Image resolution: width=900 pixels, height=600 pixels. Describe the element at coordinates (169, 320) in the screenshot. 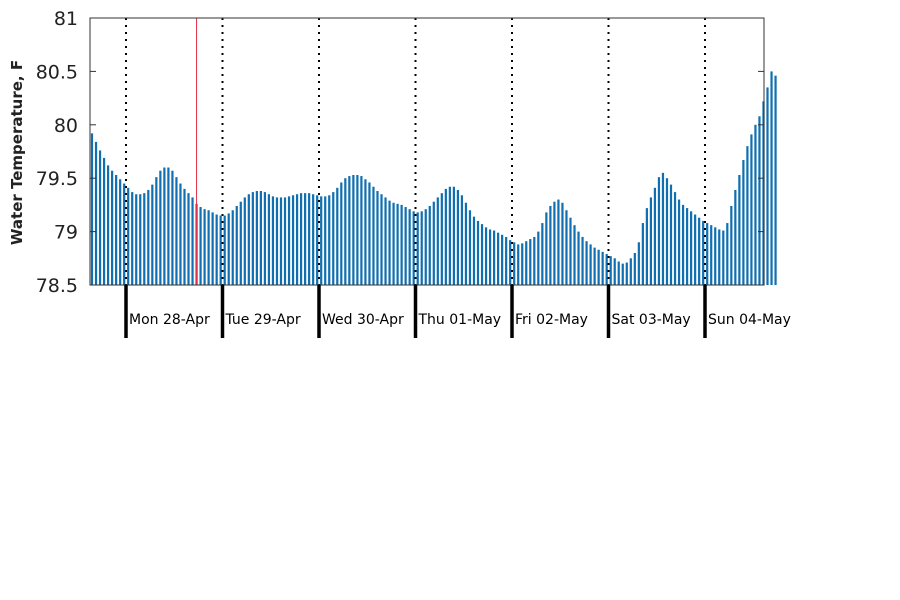

I see `day-label: Mon 28-Apr` at that location.